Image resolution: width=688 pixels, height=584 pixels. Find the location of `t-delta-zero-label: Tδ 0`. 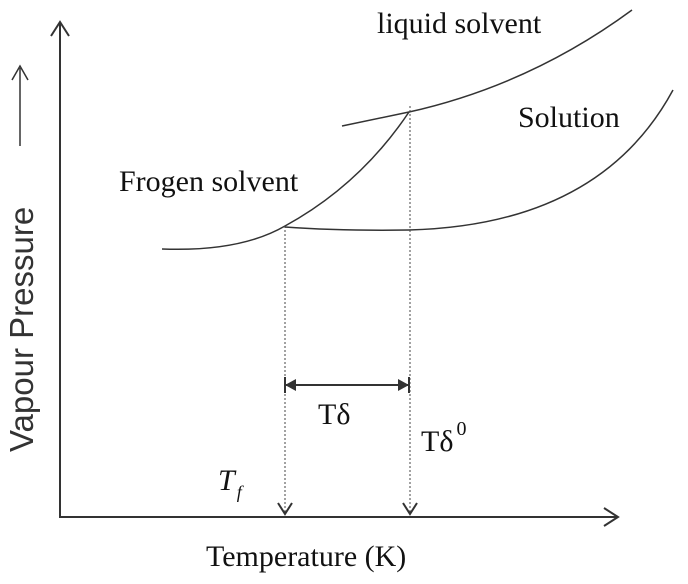

t-delta-zero-label: Tδ 0 is located at coordinates (443, 438).